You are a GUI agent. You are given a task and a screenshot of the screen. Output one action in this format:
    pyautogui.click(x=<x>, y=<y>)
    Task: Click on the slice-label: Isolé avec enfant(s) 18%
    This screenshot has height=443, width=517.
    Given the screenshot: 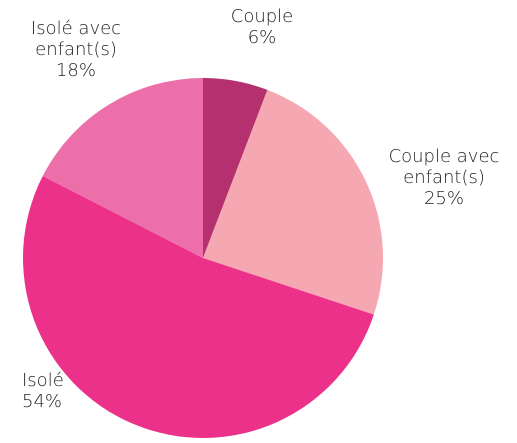 What is the action you would take?
    pyautogui.click(x=76, y=49)
    